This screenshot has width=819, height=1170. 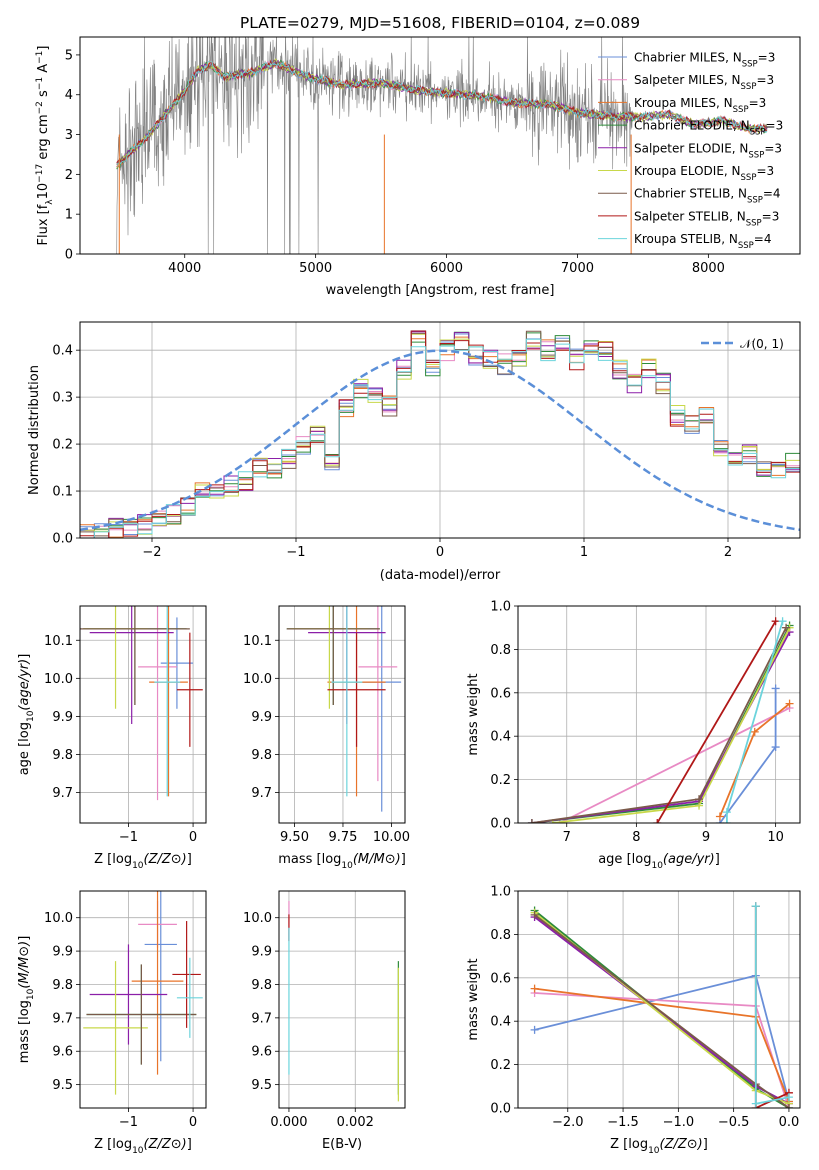 I want to click on legend-label: Chabrier ELODIE, NSSP=3, so click(x=708, y=128).